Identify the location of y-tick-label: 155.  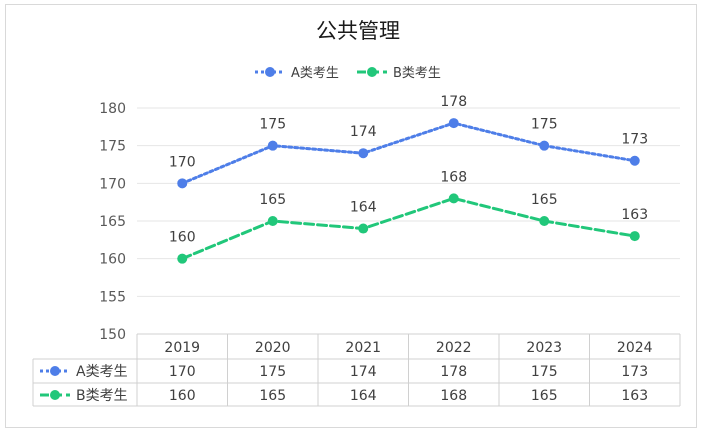
(112, 297).